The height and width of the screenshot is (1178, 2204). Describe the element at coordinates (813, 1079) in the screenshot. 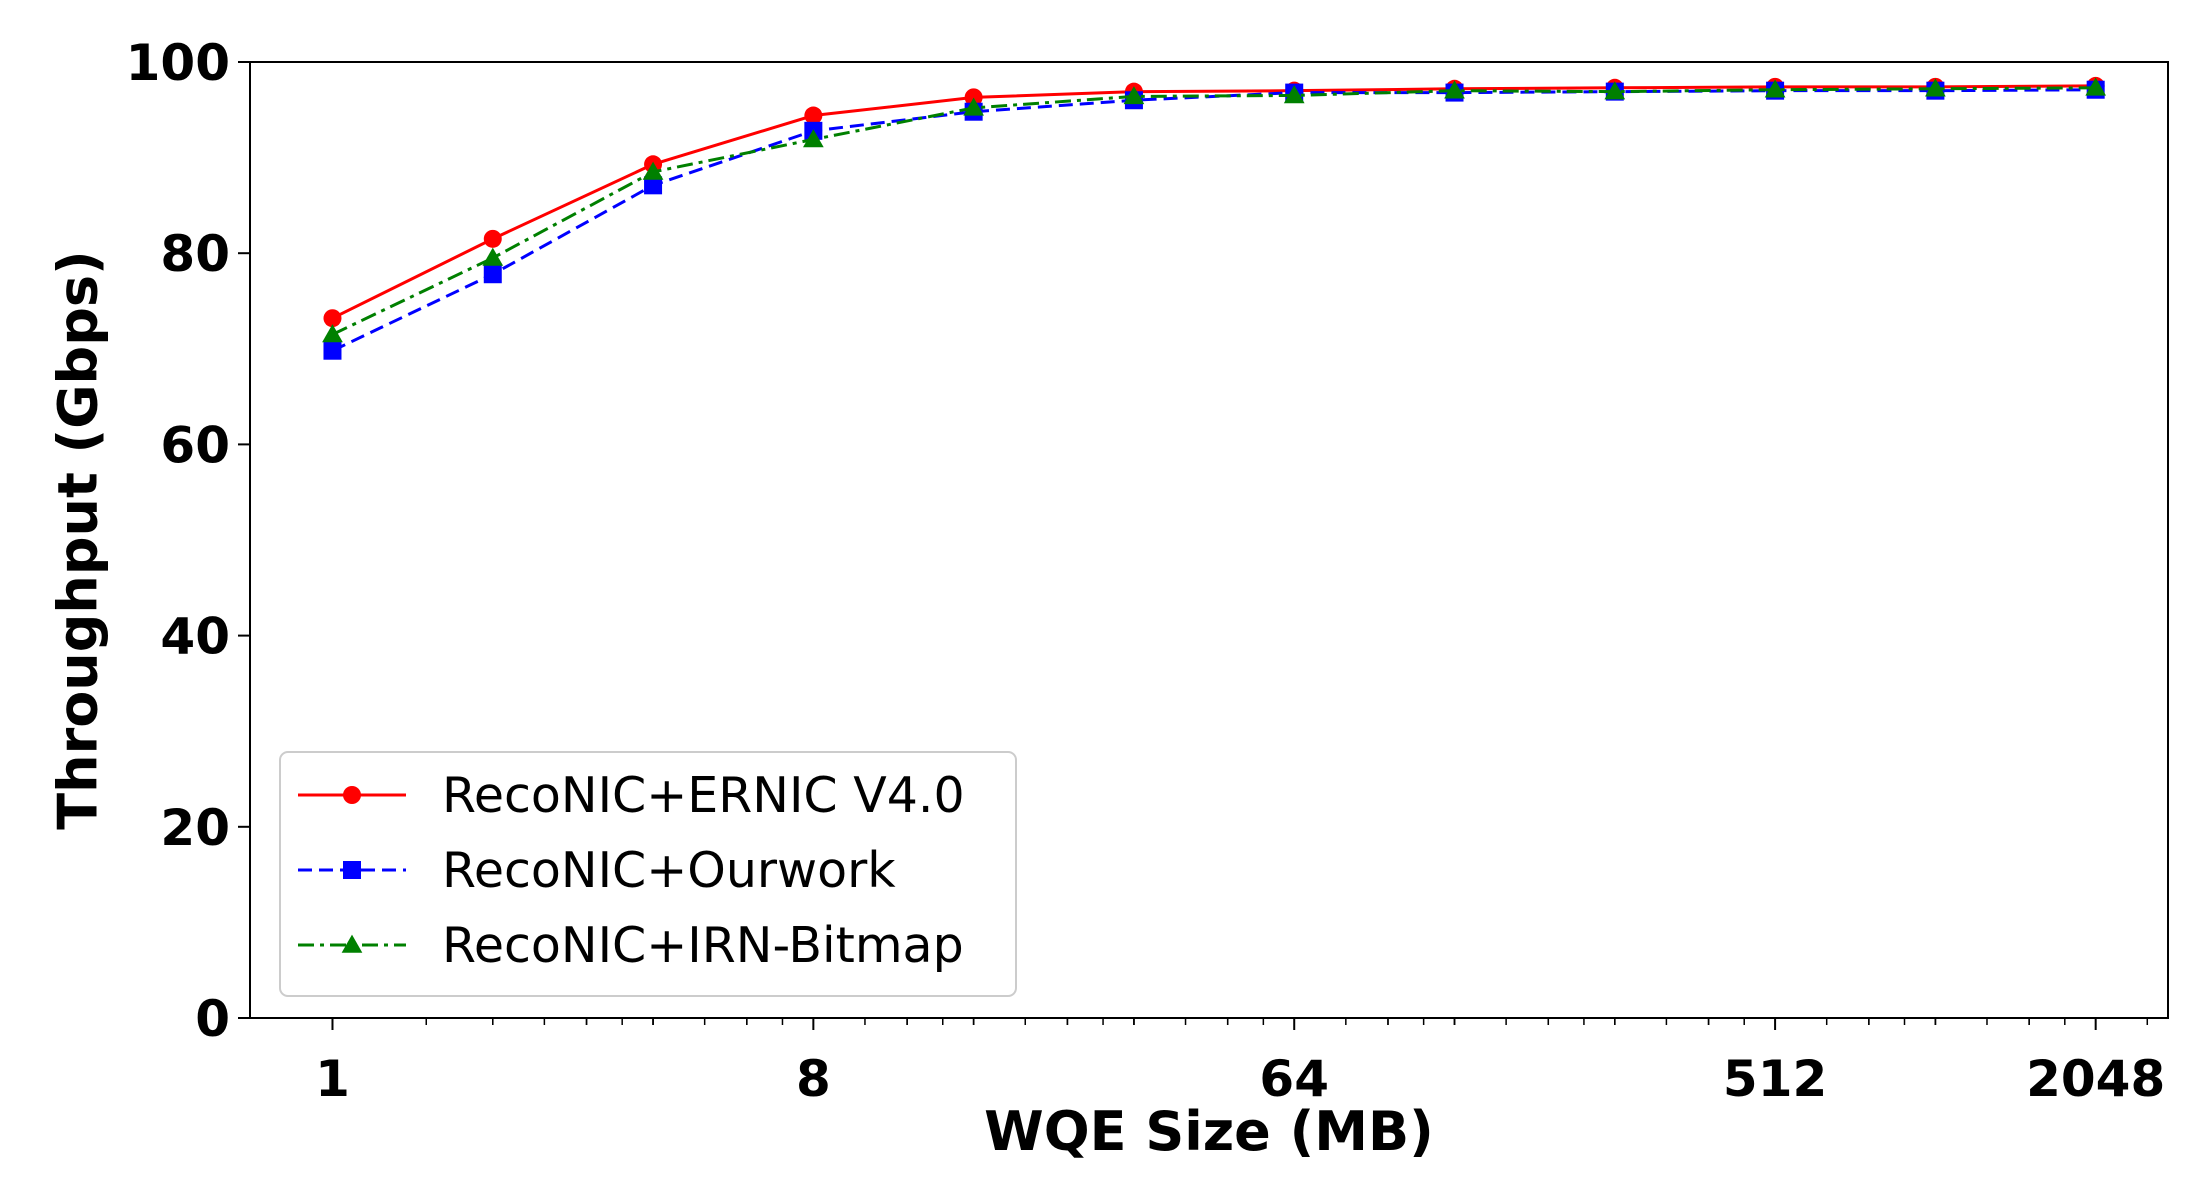

I see `x-tick-label: 8` at that location.